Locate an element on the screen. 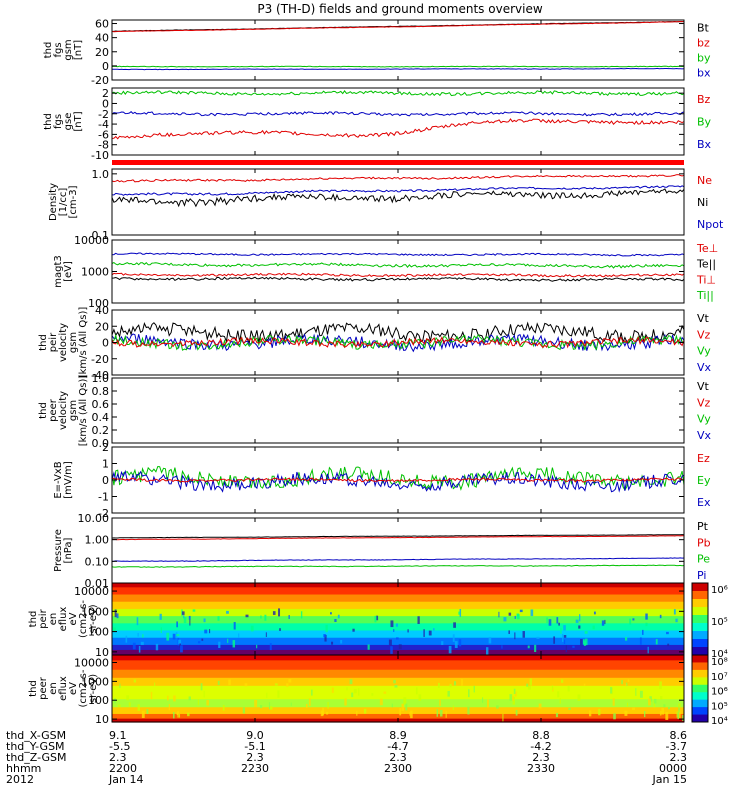 The height and width of the screenshot is (804, 750). colorbar-tick-label: 10⁸ is located at coordinates (719, 662).